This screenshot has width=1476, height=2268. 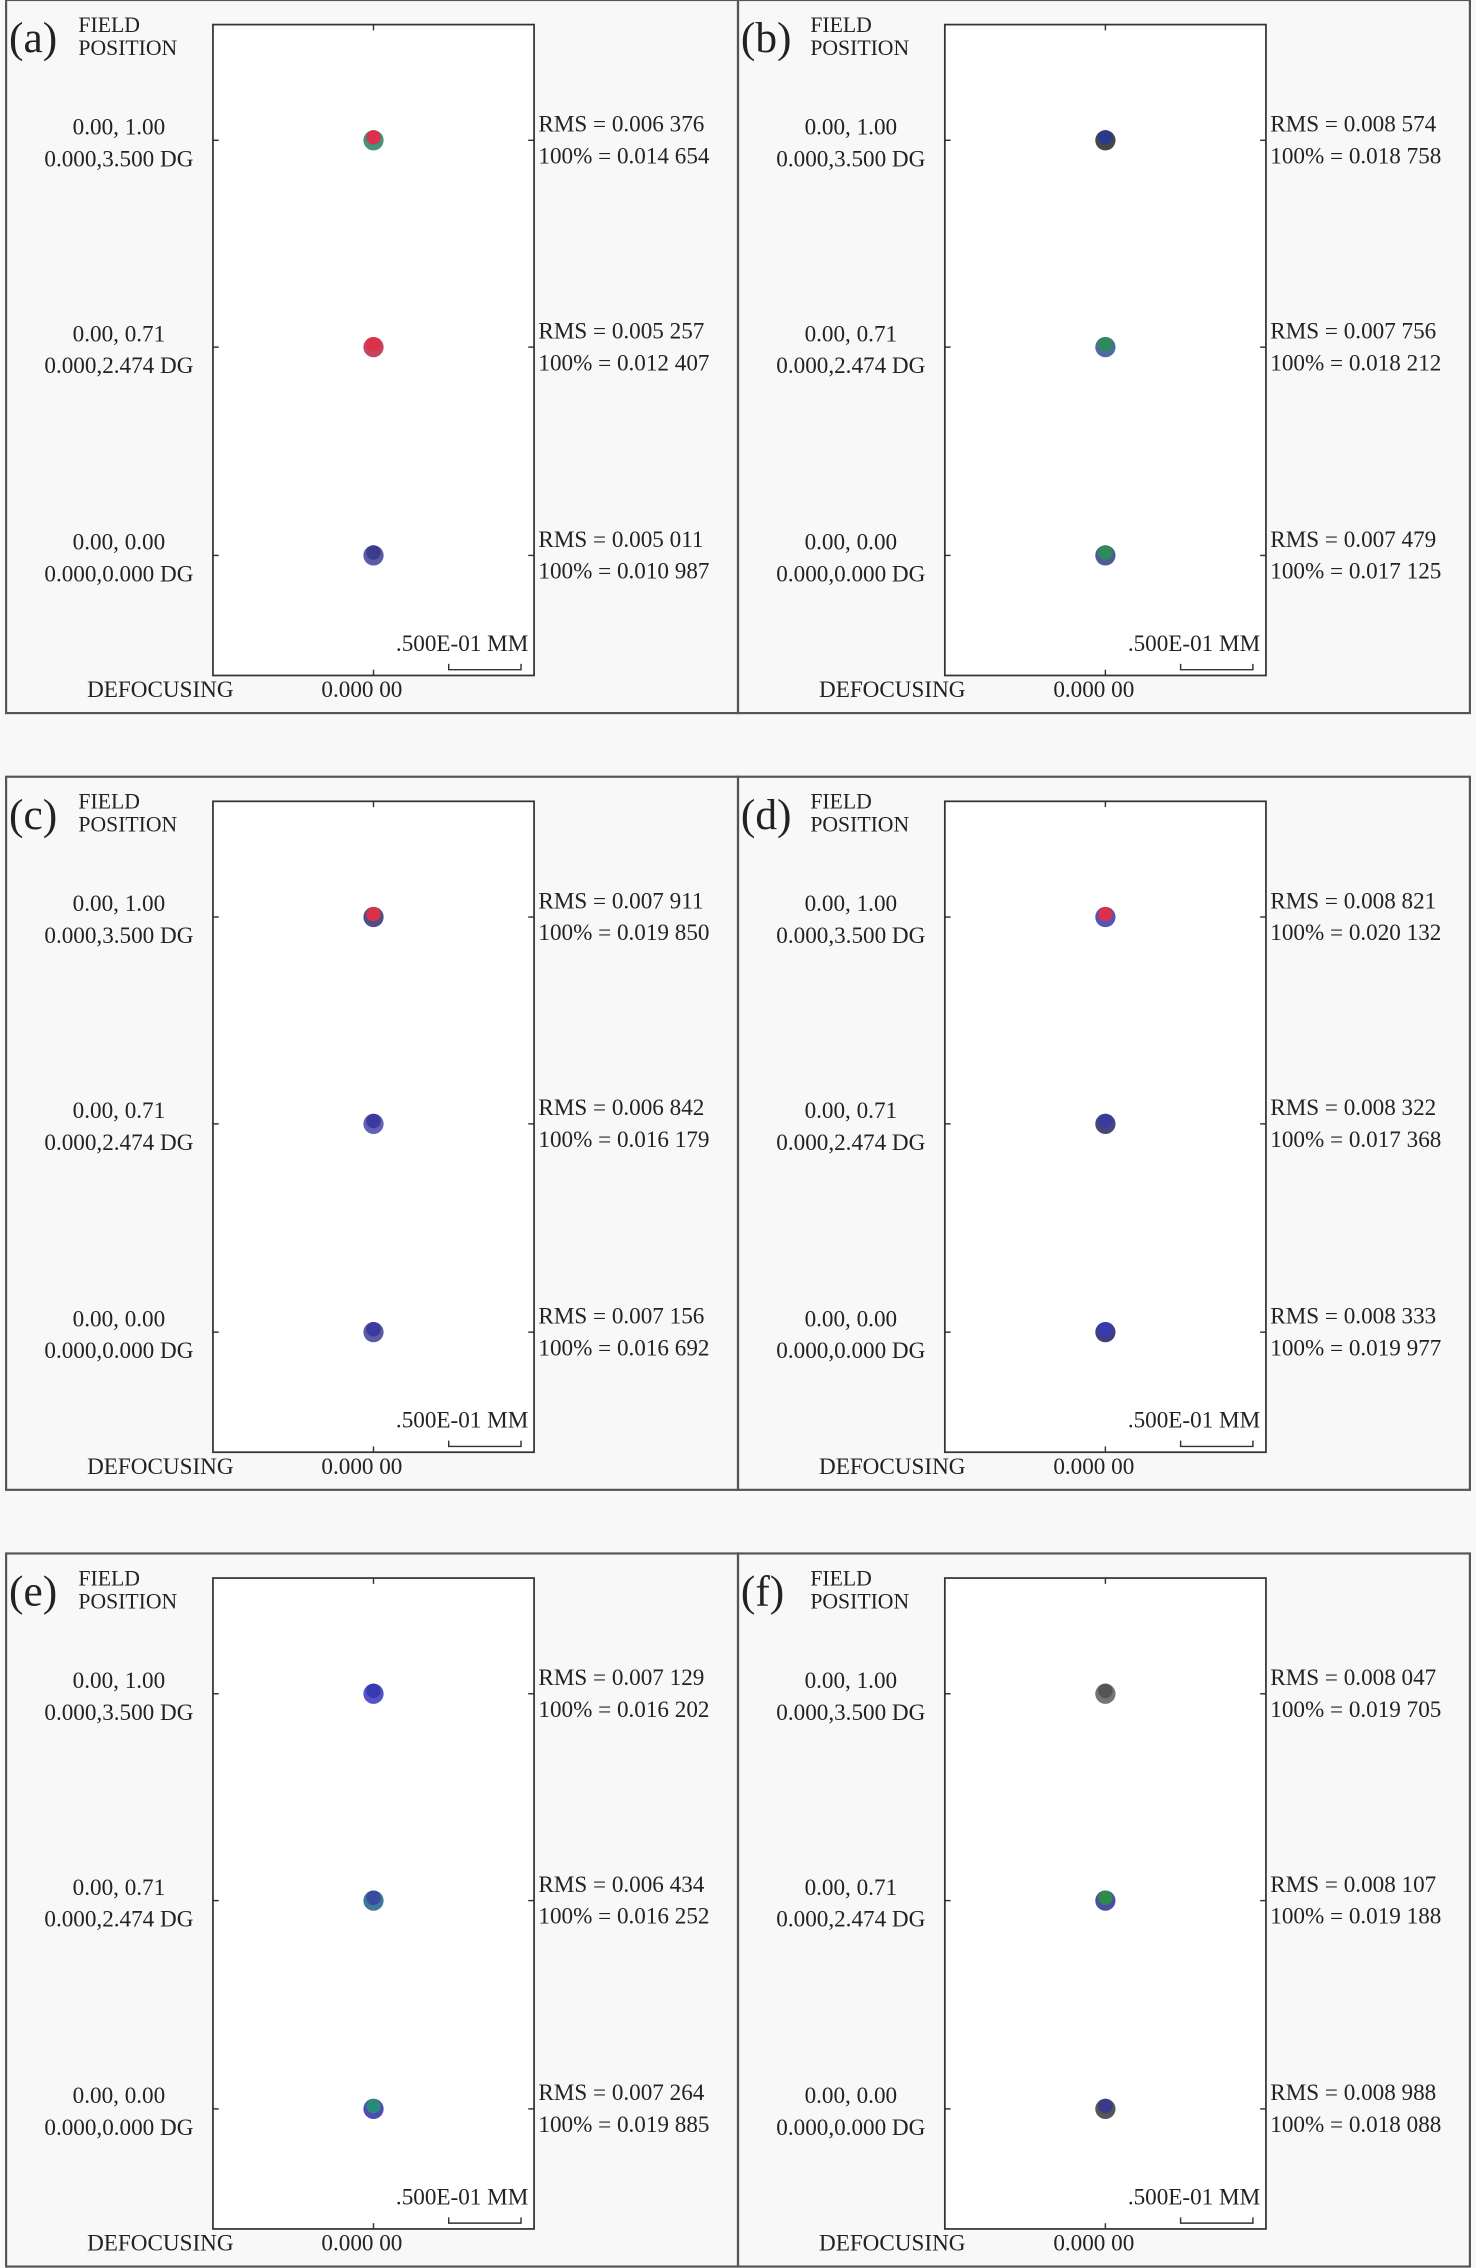 What do you see at coordinates (1353, 2093) in the screenshot?
I see `rms-value: RMS = 0.008 988` at bounding box center [1353, 2093].